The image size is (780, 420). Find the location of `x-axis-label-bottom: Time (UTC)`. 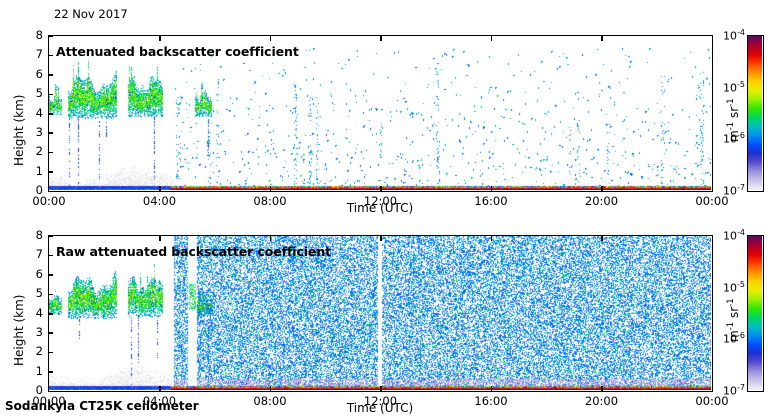

x-axis-label-bottom: Time (UTC) is located at coordinates (380, 408).